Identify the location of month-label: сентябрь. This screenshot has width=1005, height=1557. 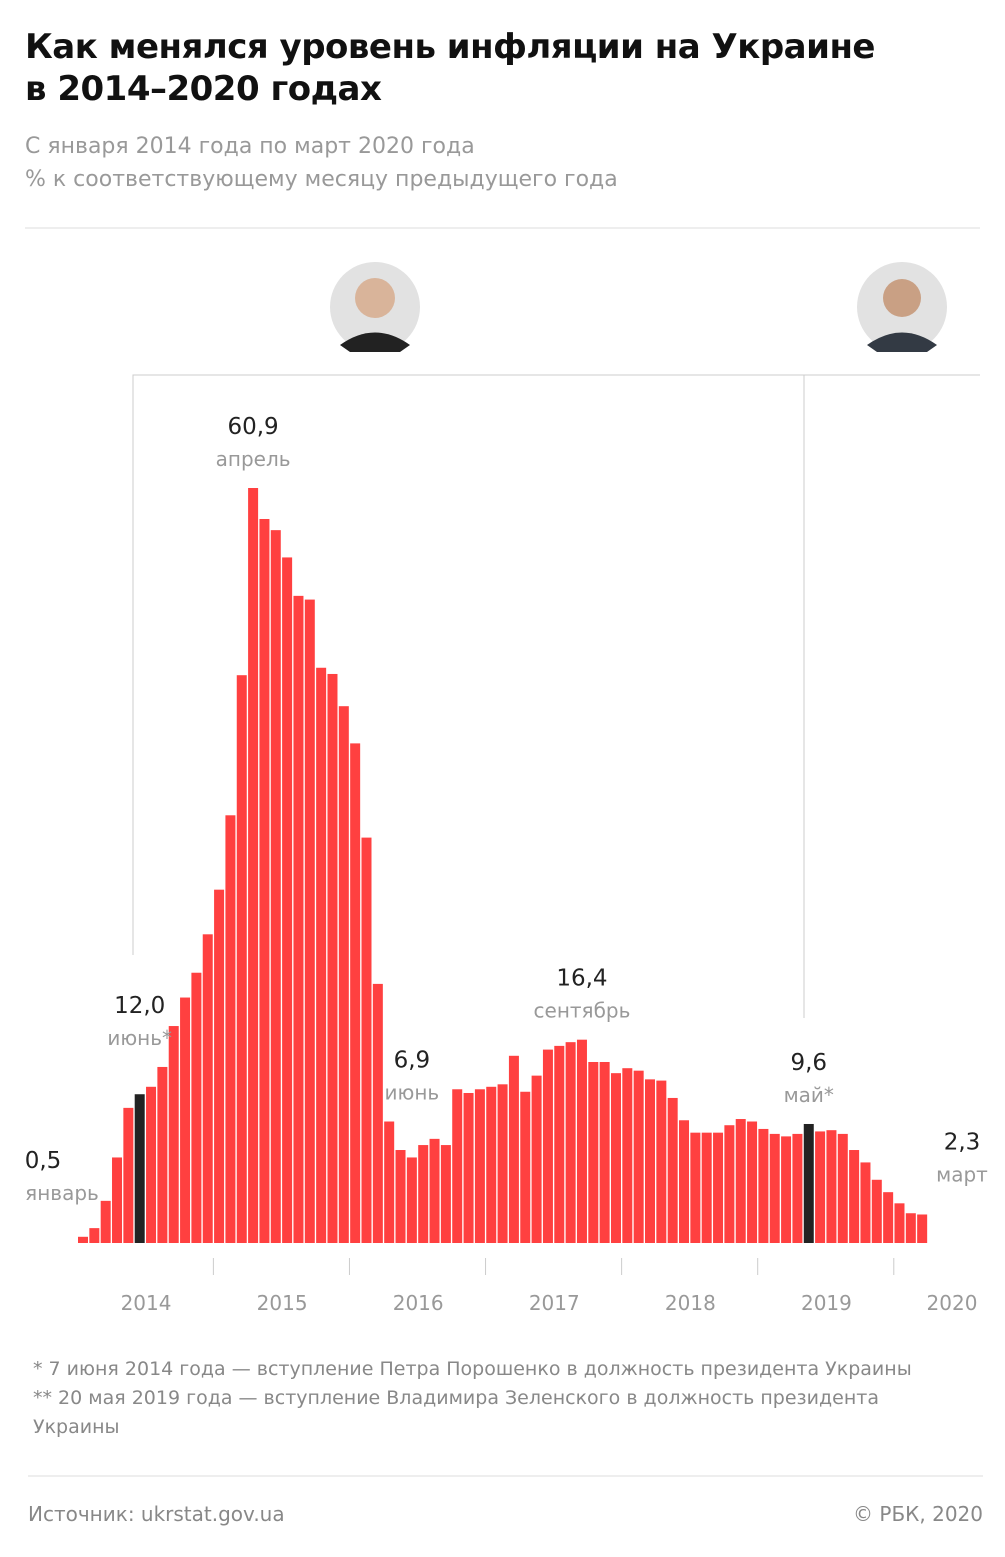
(582, 1011).